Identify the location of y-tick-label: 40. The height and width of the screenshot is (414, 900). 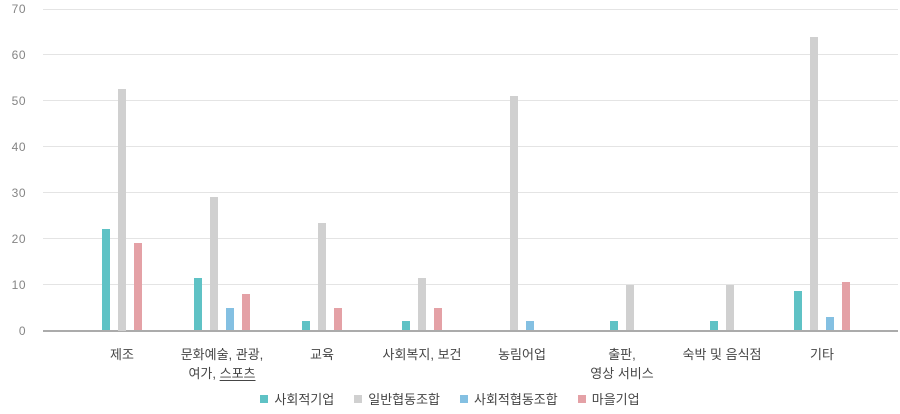
(18, 146).